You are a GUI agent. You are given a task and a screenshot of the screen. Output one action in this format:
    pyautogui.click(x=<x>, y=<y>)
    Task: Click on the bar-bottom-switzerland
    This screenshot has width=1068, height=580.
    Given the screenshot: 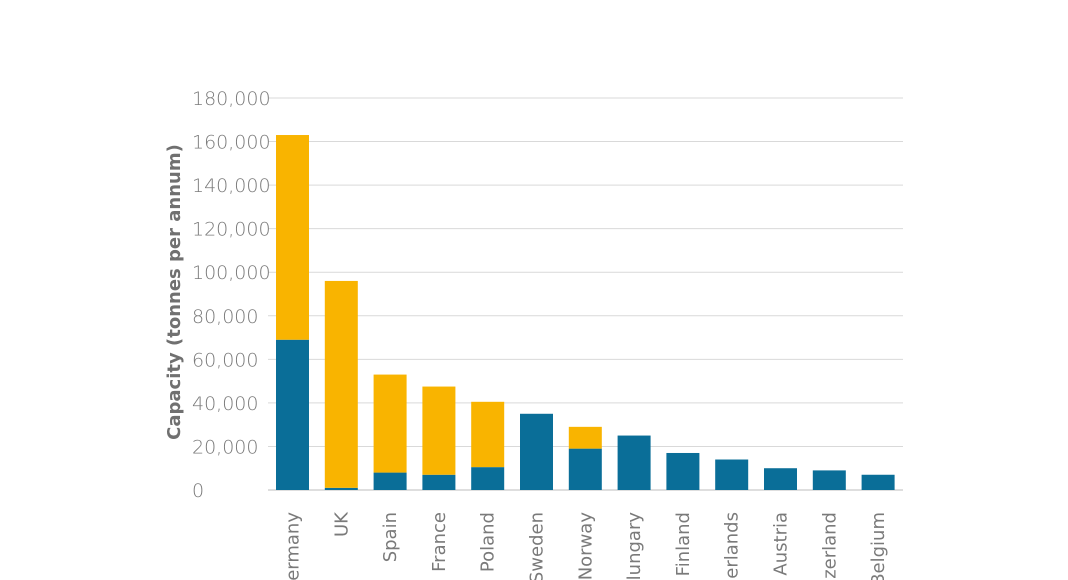 What is the action you would take?
    pyautogui.click(x=829, y=480)
    